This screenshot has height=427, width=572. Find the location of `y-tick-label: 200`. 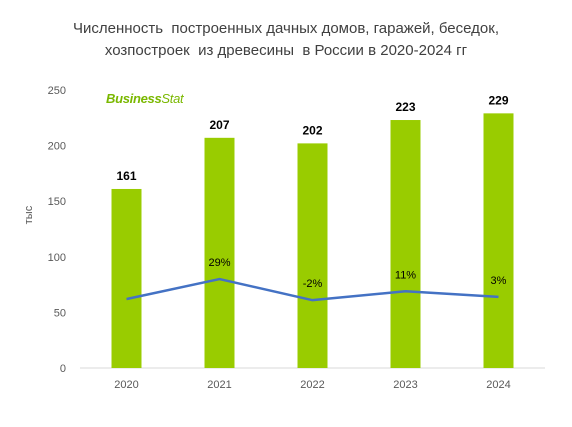

y-tick-label: 200 is located at coordinates (57, 147).